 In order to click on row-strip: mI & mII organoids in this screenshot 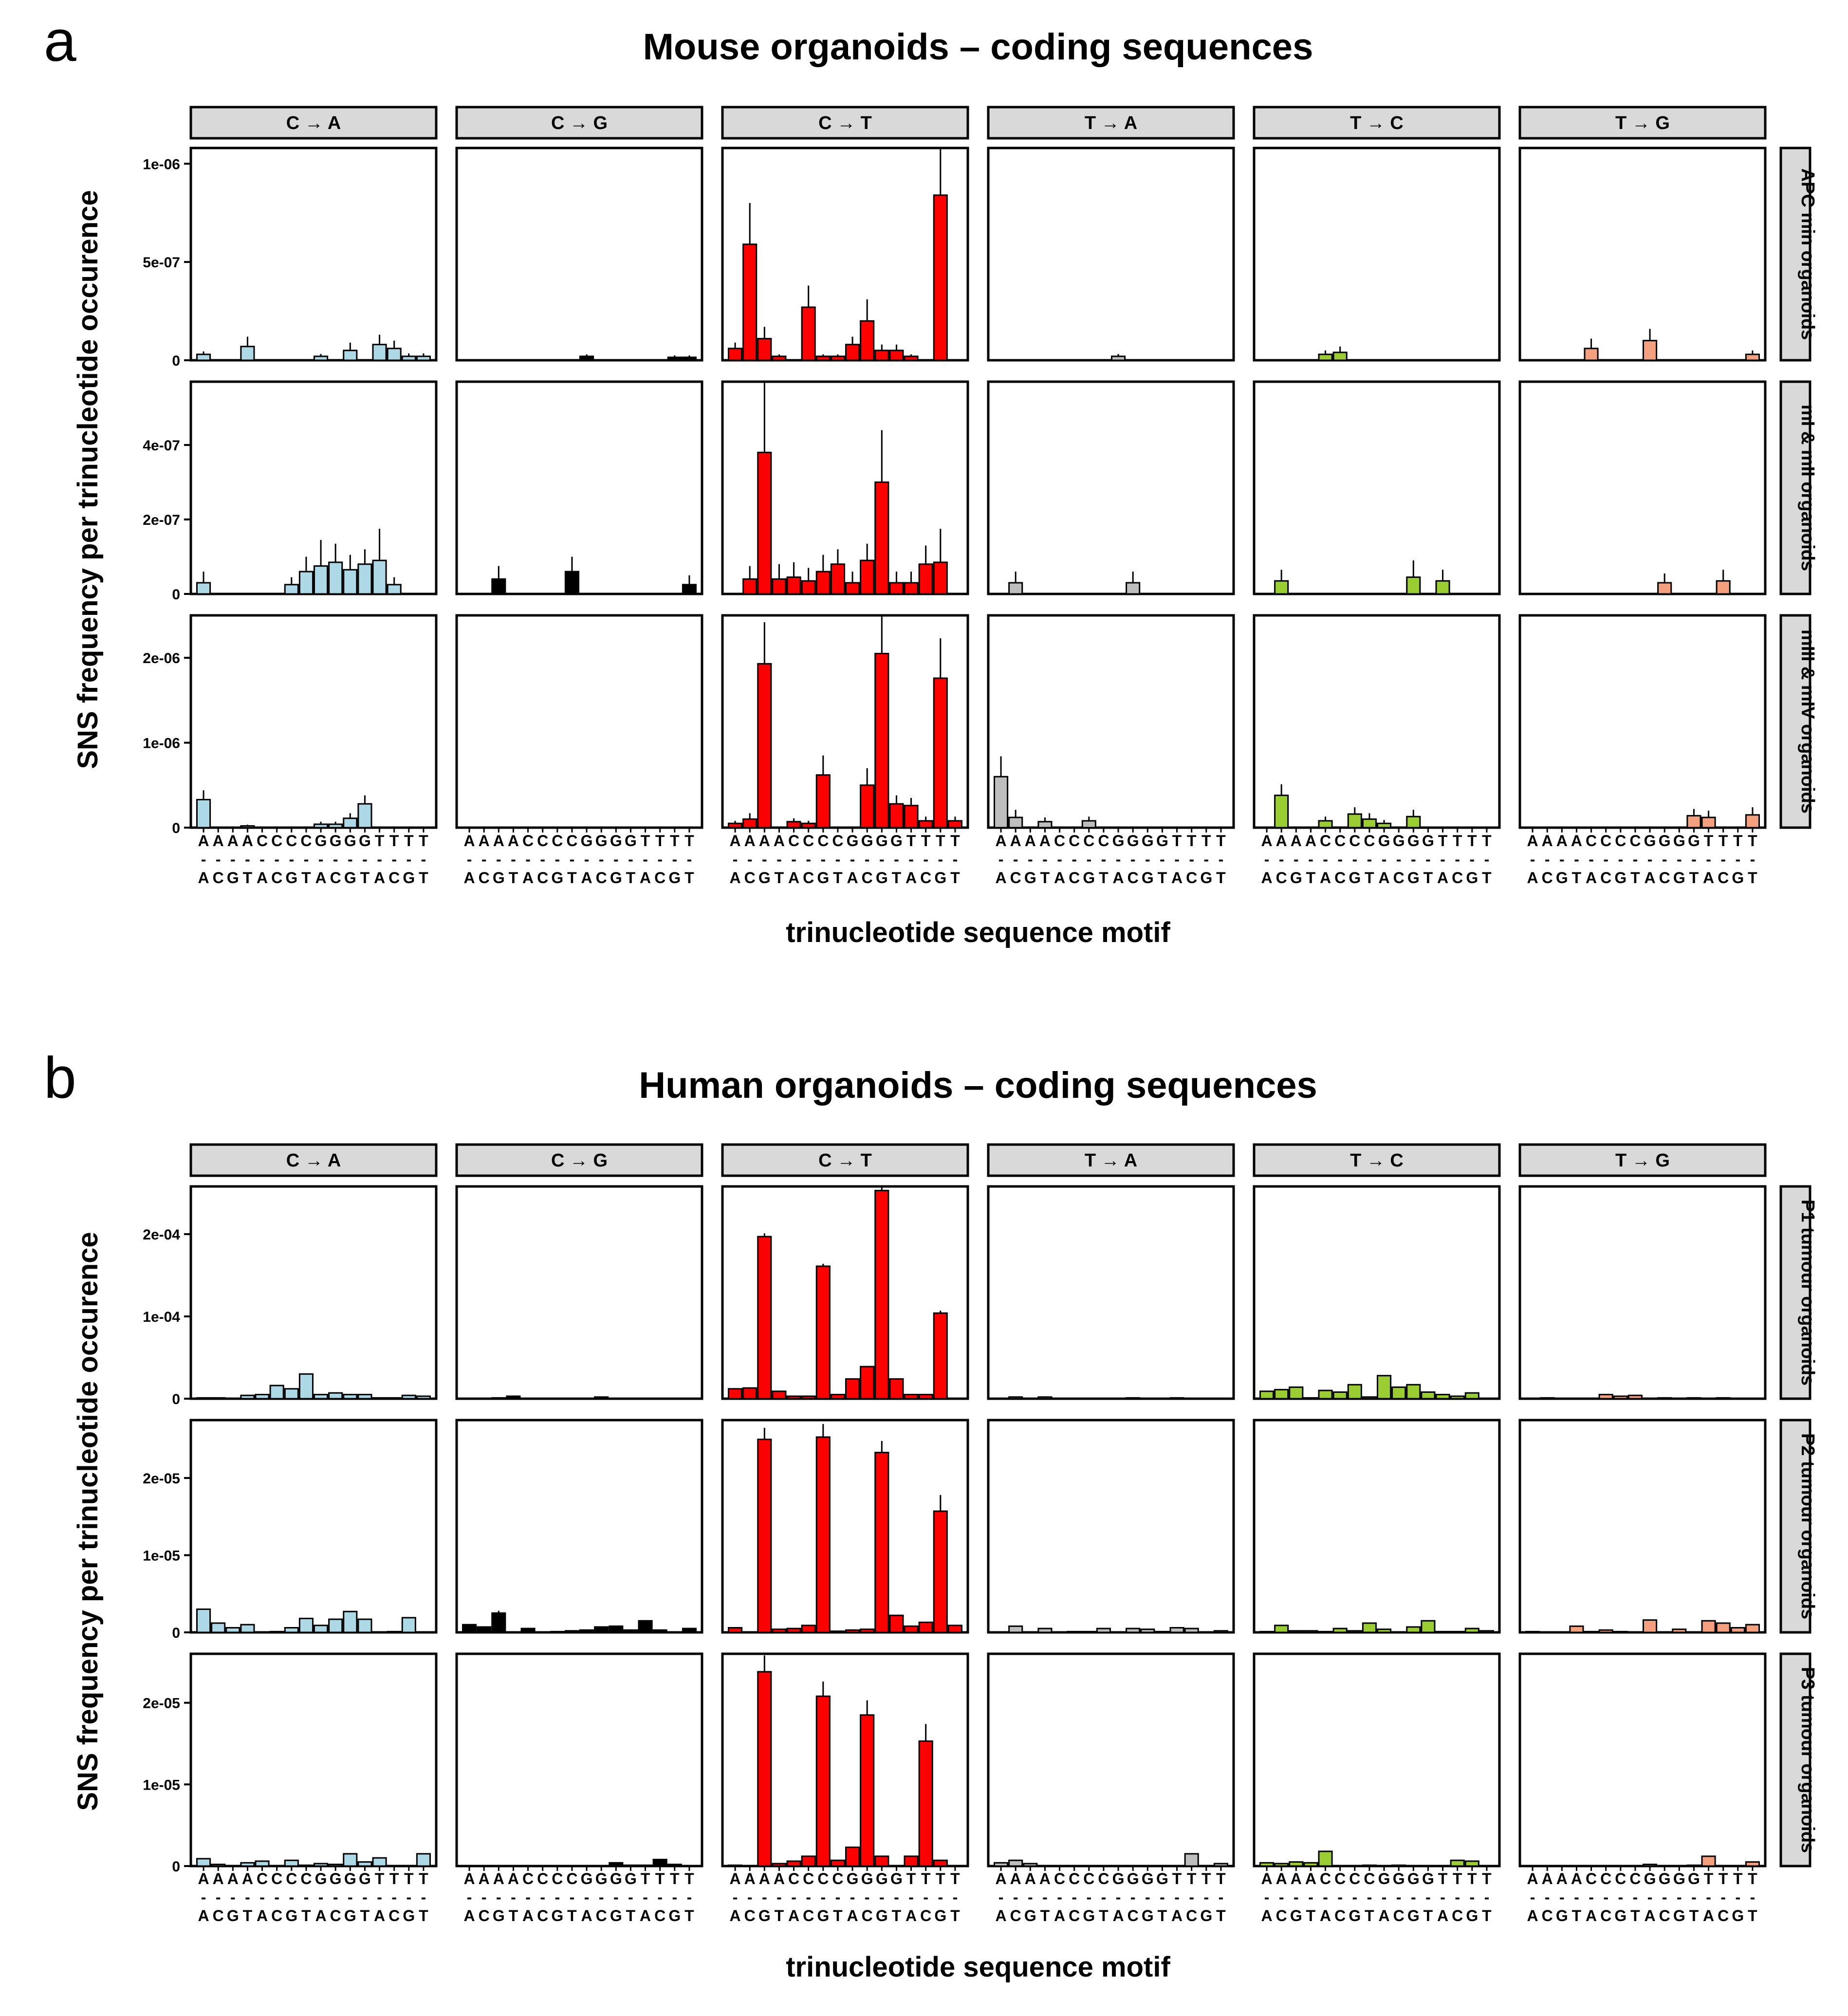, I will do `click(1798, 487)`.